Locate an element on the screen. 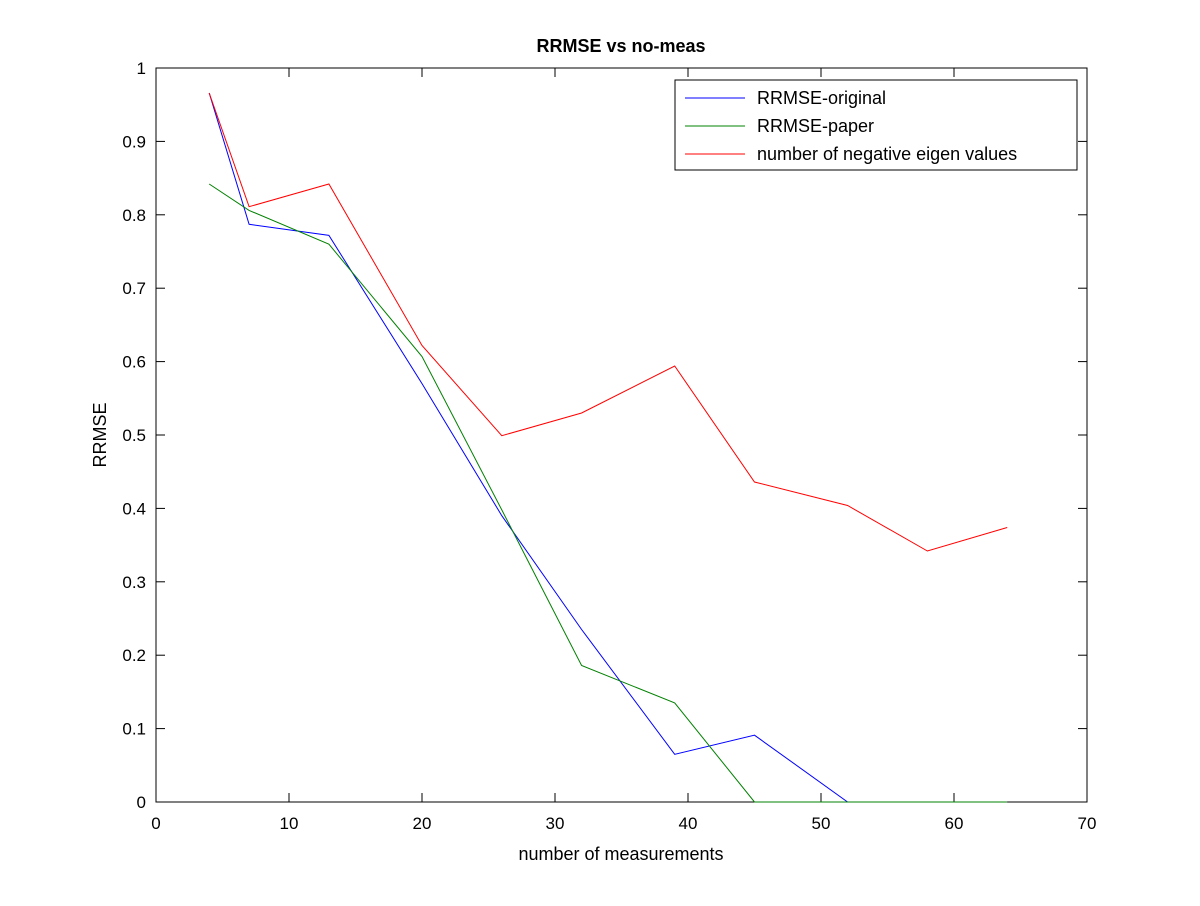 This screenshot has width=1200, height=906. y-axis-label: RRMSE is located at coordinates (100, 434).